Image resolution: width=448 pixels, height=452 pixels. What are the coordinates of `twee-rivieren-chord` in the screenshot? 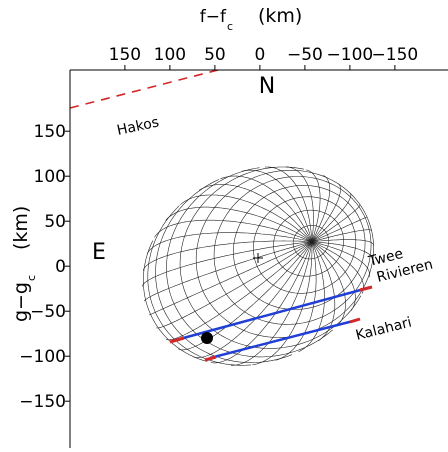 It's located at (272, 314).